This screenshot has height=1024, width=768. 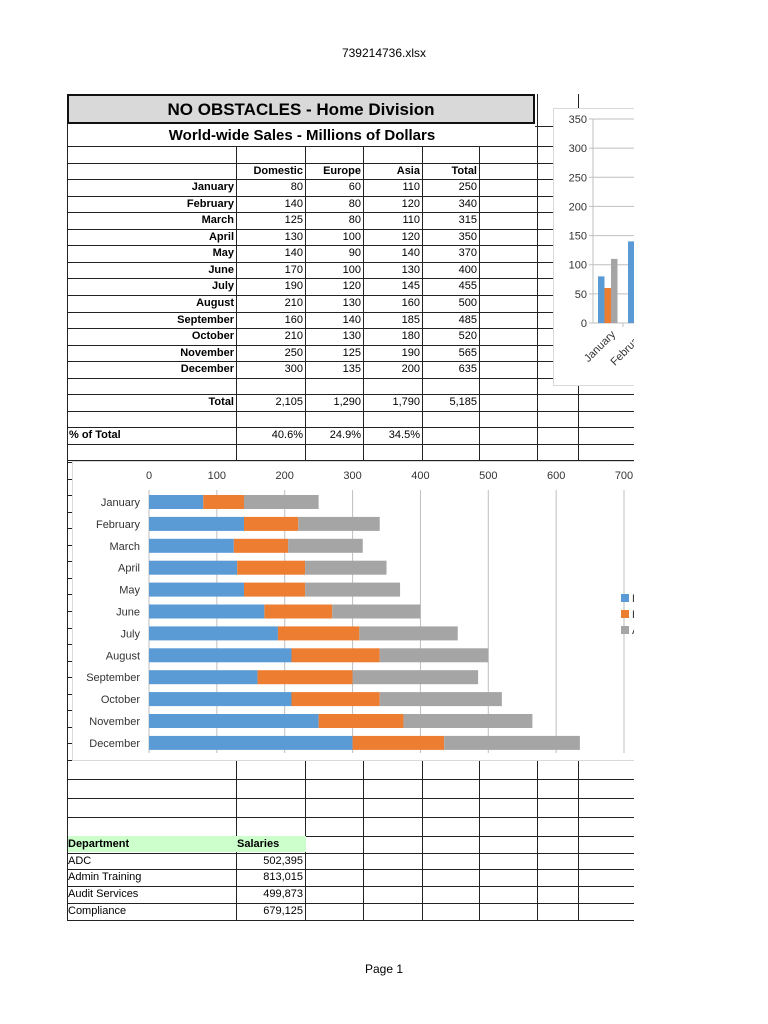 I want to click on sales-value: 160, so click(x=410, y=302).